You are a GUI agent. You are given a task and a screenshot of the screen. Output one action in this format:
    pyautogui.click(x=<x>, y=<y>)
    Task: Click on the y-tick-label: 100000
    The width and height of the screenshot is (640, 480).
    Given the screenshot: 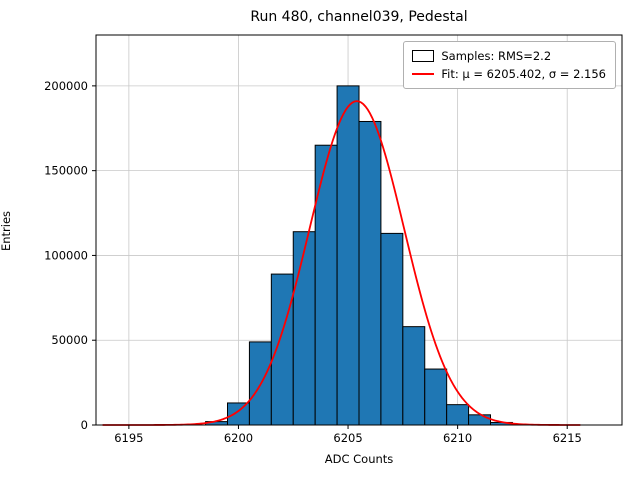 What is the action you would take?
    pyautogui.click(x=66, y=255)
    